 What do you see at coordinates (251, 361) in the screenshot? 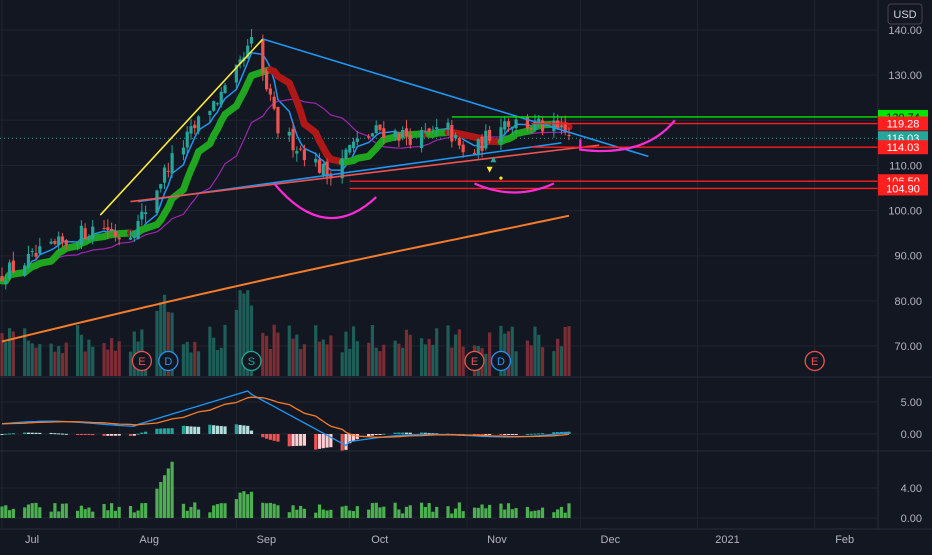
I see `event-marker: S` at bounding box center [251, 361].